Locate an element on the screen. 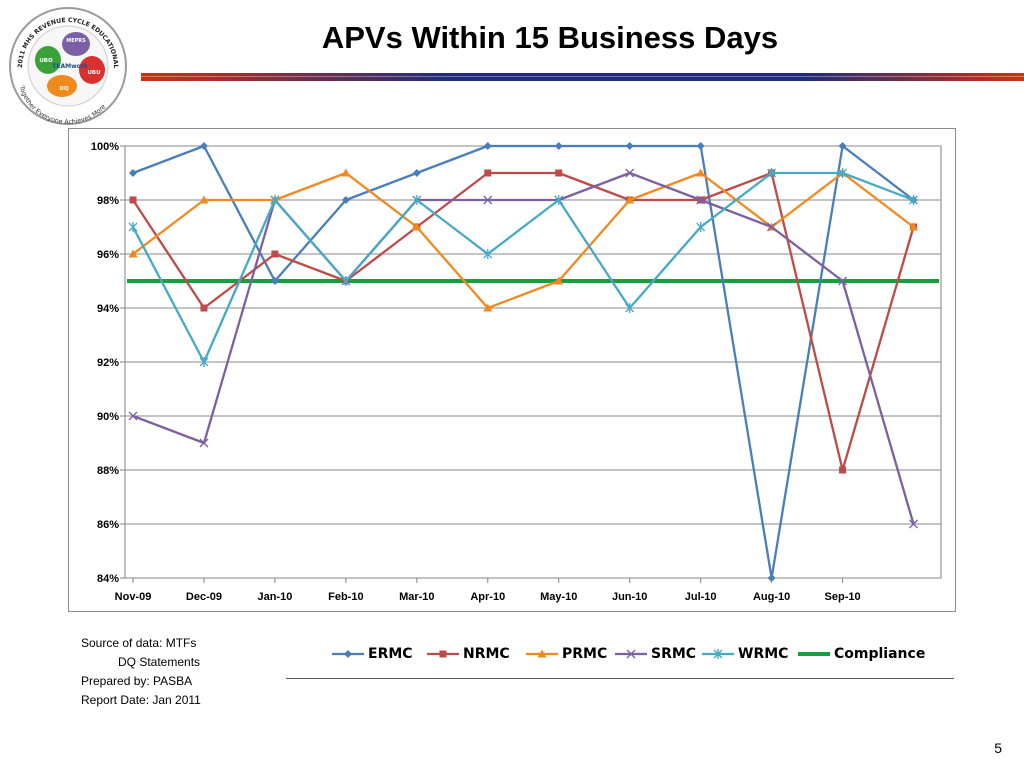 The height and width of the screenshot is (768, 1024). x-tick-label: Sep-10 is located at coordinates (843, 597).